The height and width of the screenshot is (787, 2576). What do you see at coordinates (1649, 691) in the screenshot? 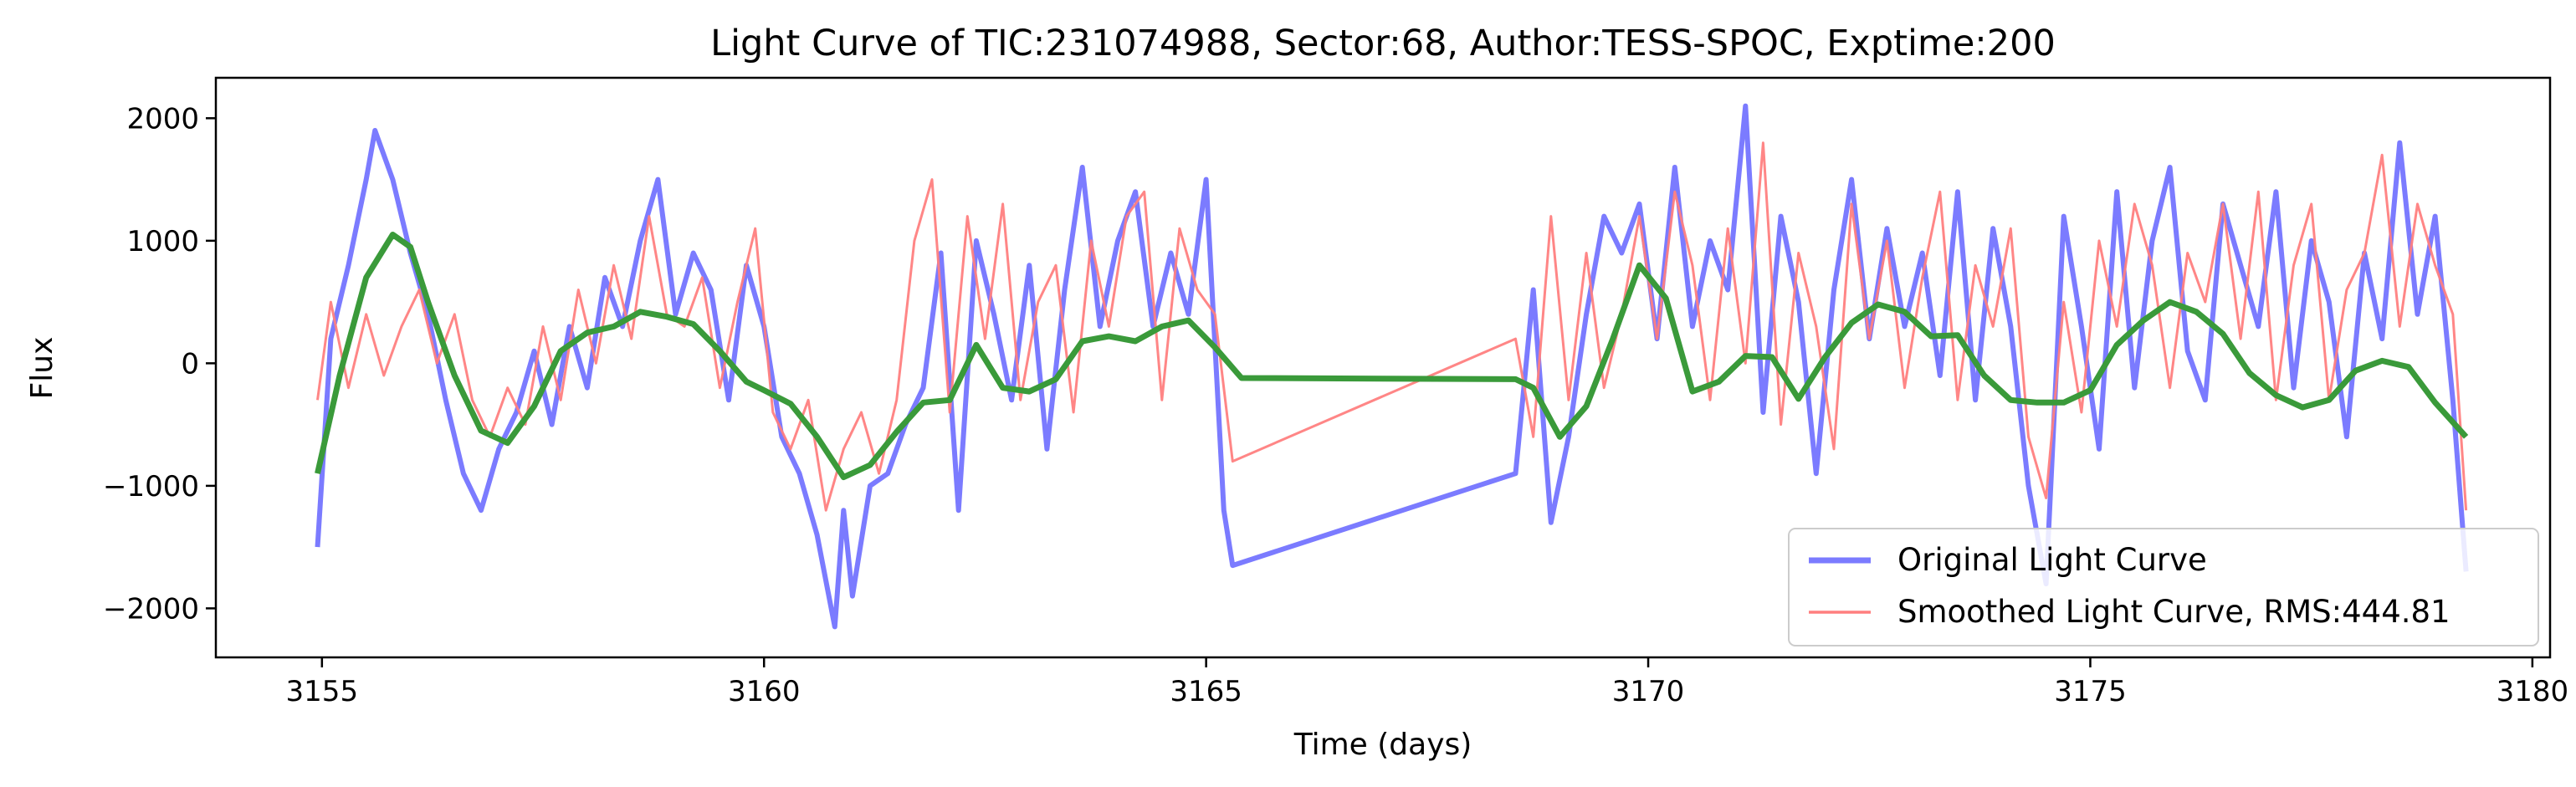
I see `x-tick-label: 3170` at bounding box center [1649, 691].